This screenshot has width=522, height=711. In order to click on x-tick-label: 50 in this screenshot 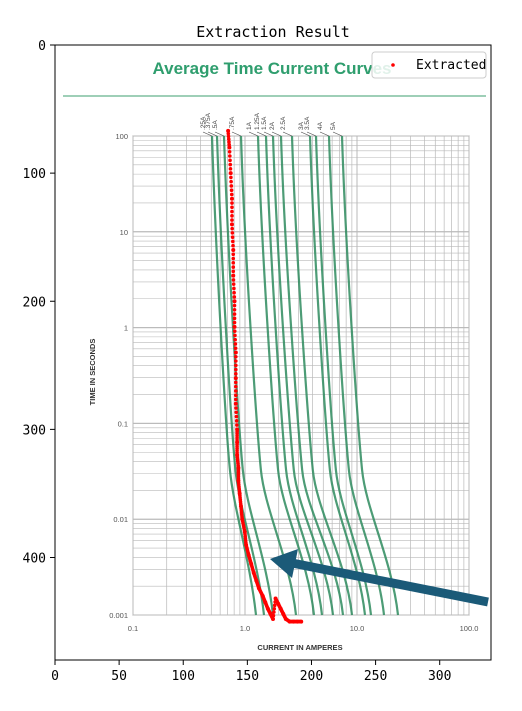, I will do `click(119, 676)`.